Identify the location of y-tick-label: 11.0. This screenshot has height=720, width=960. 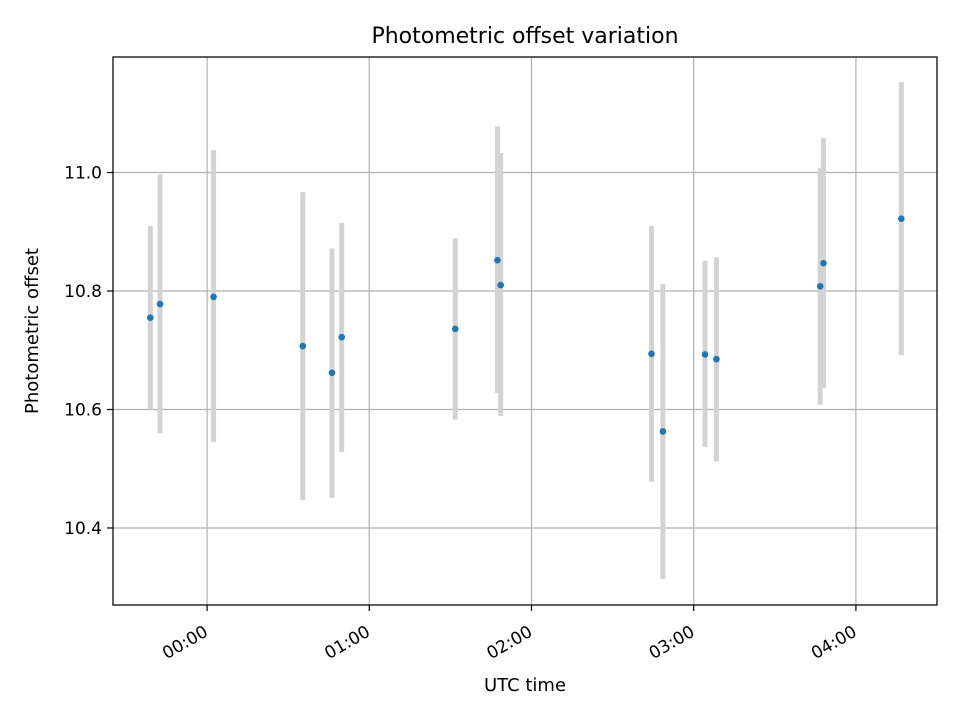
(83, 174).